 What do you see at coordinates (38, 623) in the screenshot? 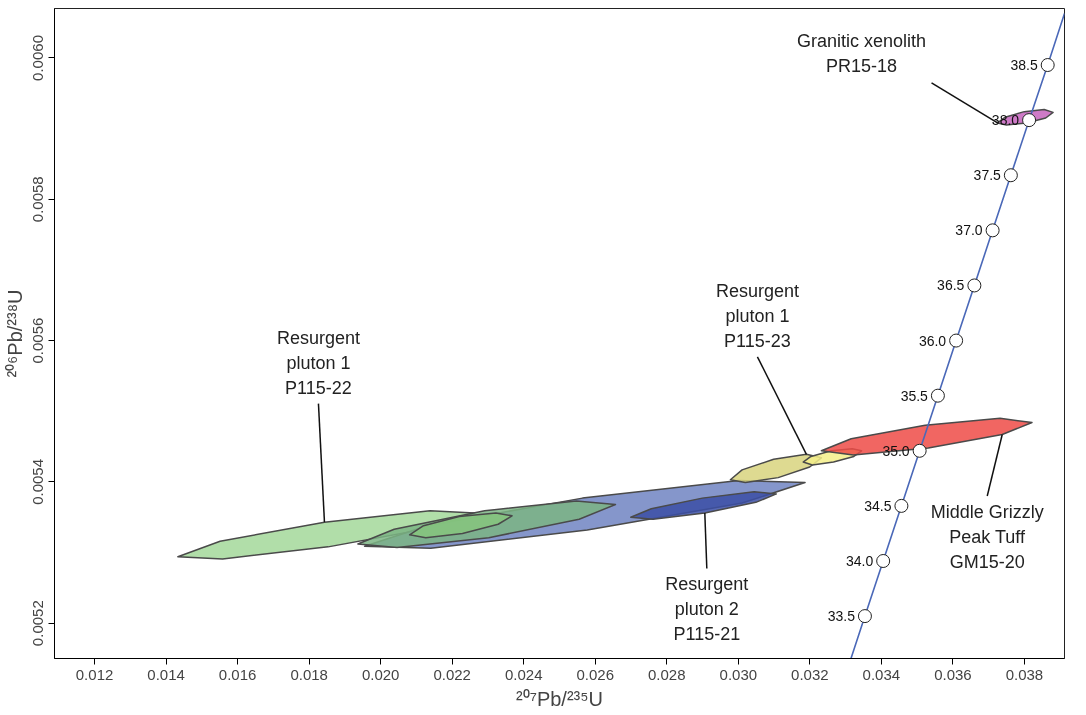
I see `y-tick-label: 0.0052` at bounding box center [38, 623].